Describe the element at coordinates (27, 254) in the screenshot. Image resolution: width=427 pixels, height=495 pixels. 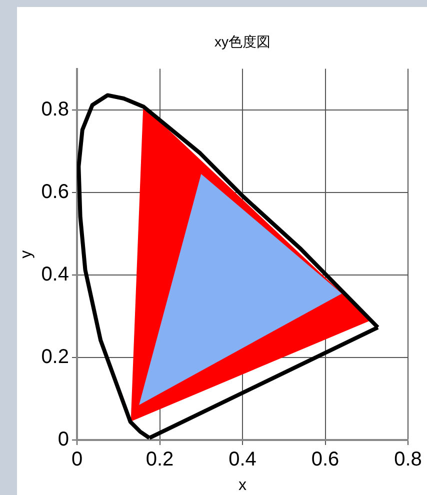
I see `y-axis-title: y` at that location.